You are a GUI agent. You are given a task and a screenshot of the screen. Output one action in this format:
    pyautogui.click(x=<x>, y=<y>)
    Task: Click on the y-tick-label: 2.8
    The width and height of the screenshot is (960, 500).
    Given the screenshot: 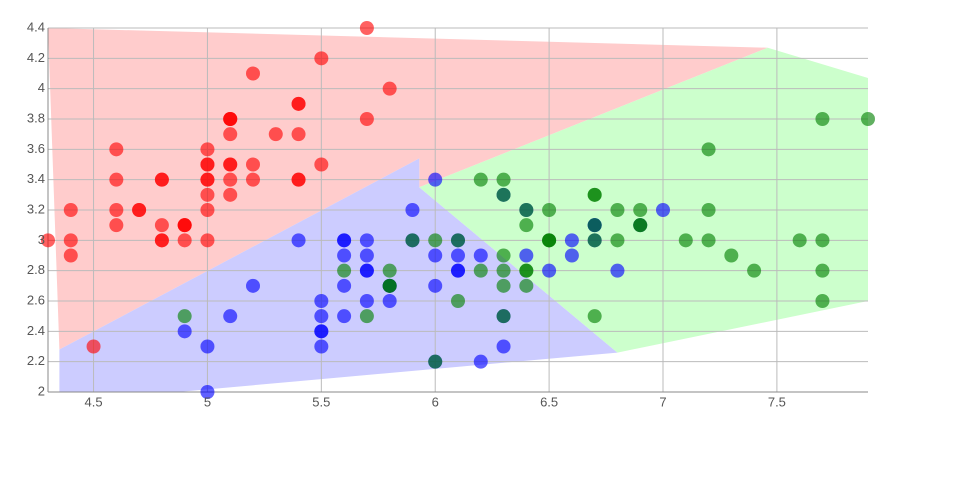 What is the action you would take?
    pyautogui.click(x=36, y=269)
    